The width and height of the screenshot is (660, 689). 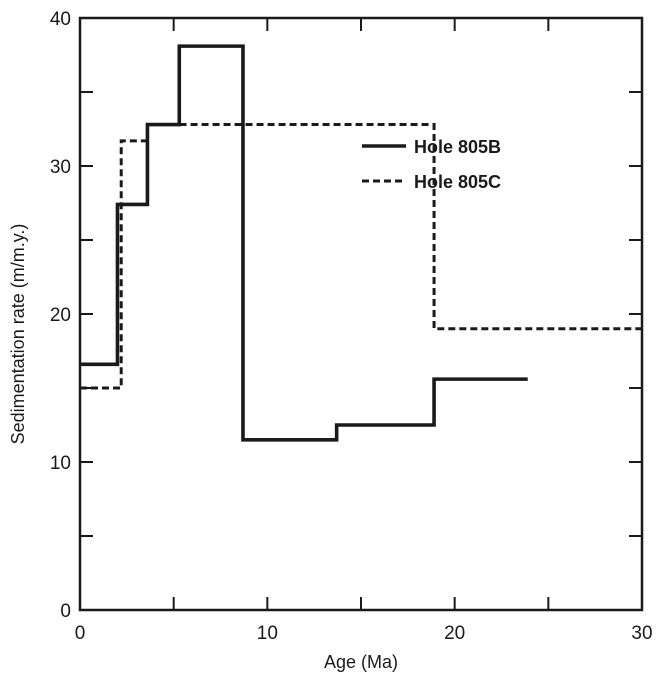 What do you see at coordinates (641, 633) in the screenshot?
I see `x-tick-label: 30` at bounding box center [641, 633].